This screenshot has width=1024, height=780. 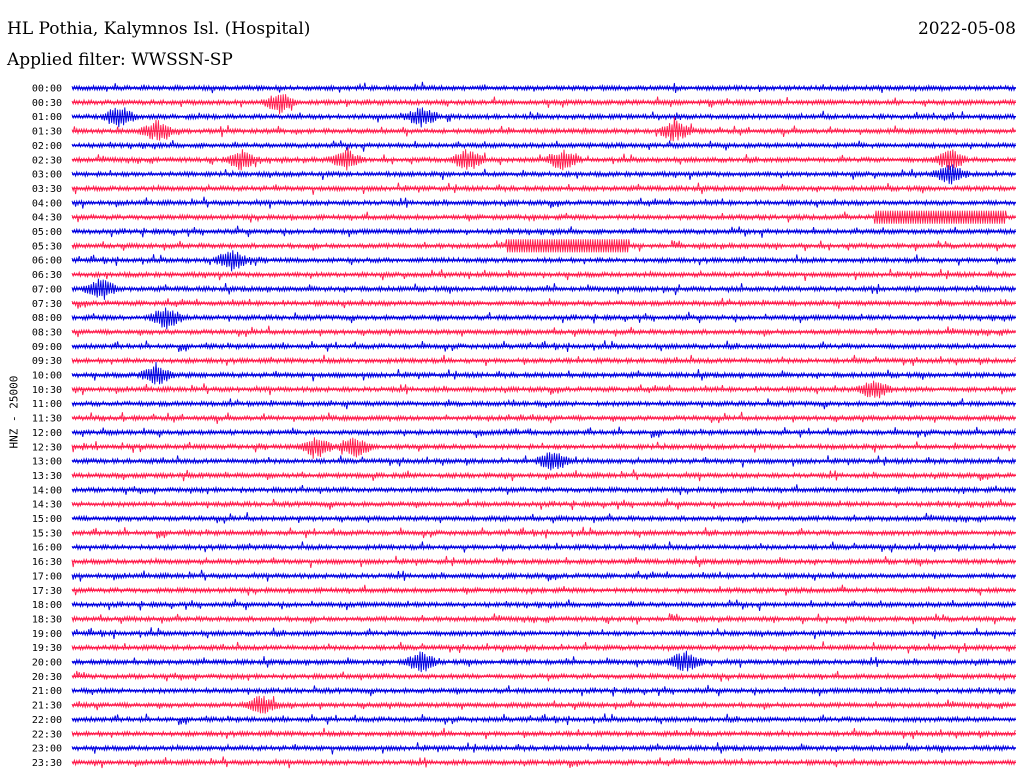 What do you see at coordinates (966, 29) in the screenshot?
I see `record-date: 2022-05-08` at bounding box center [966, 29].